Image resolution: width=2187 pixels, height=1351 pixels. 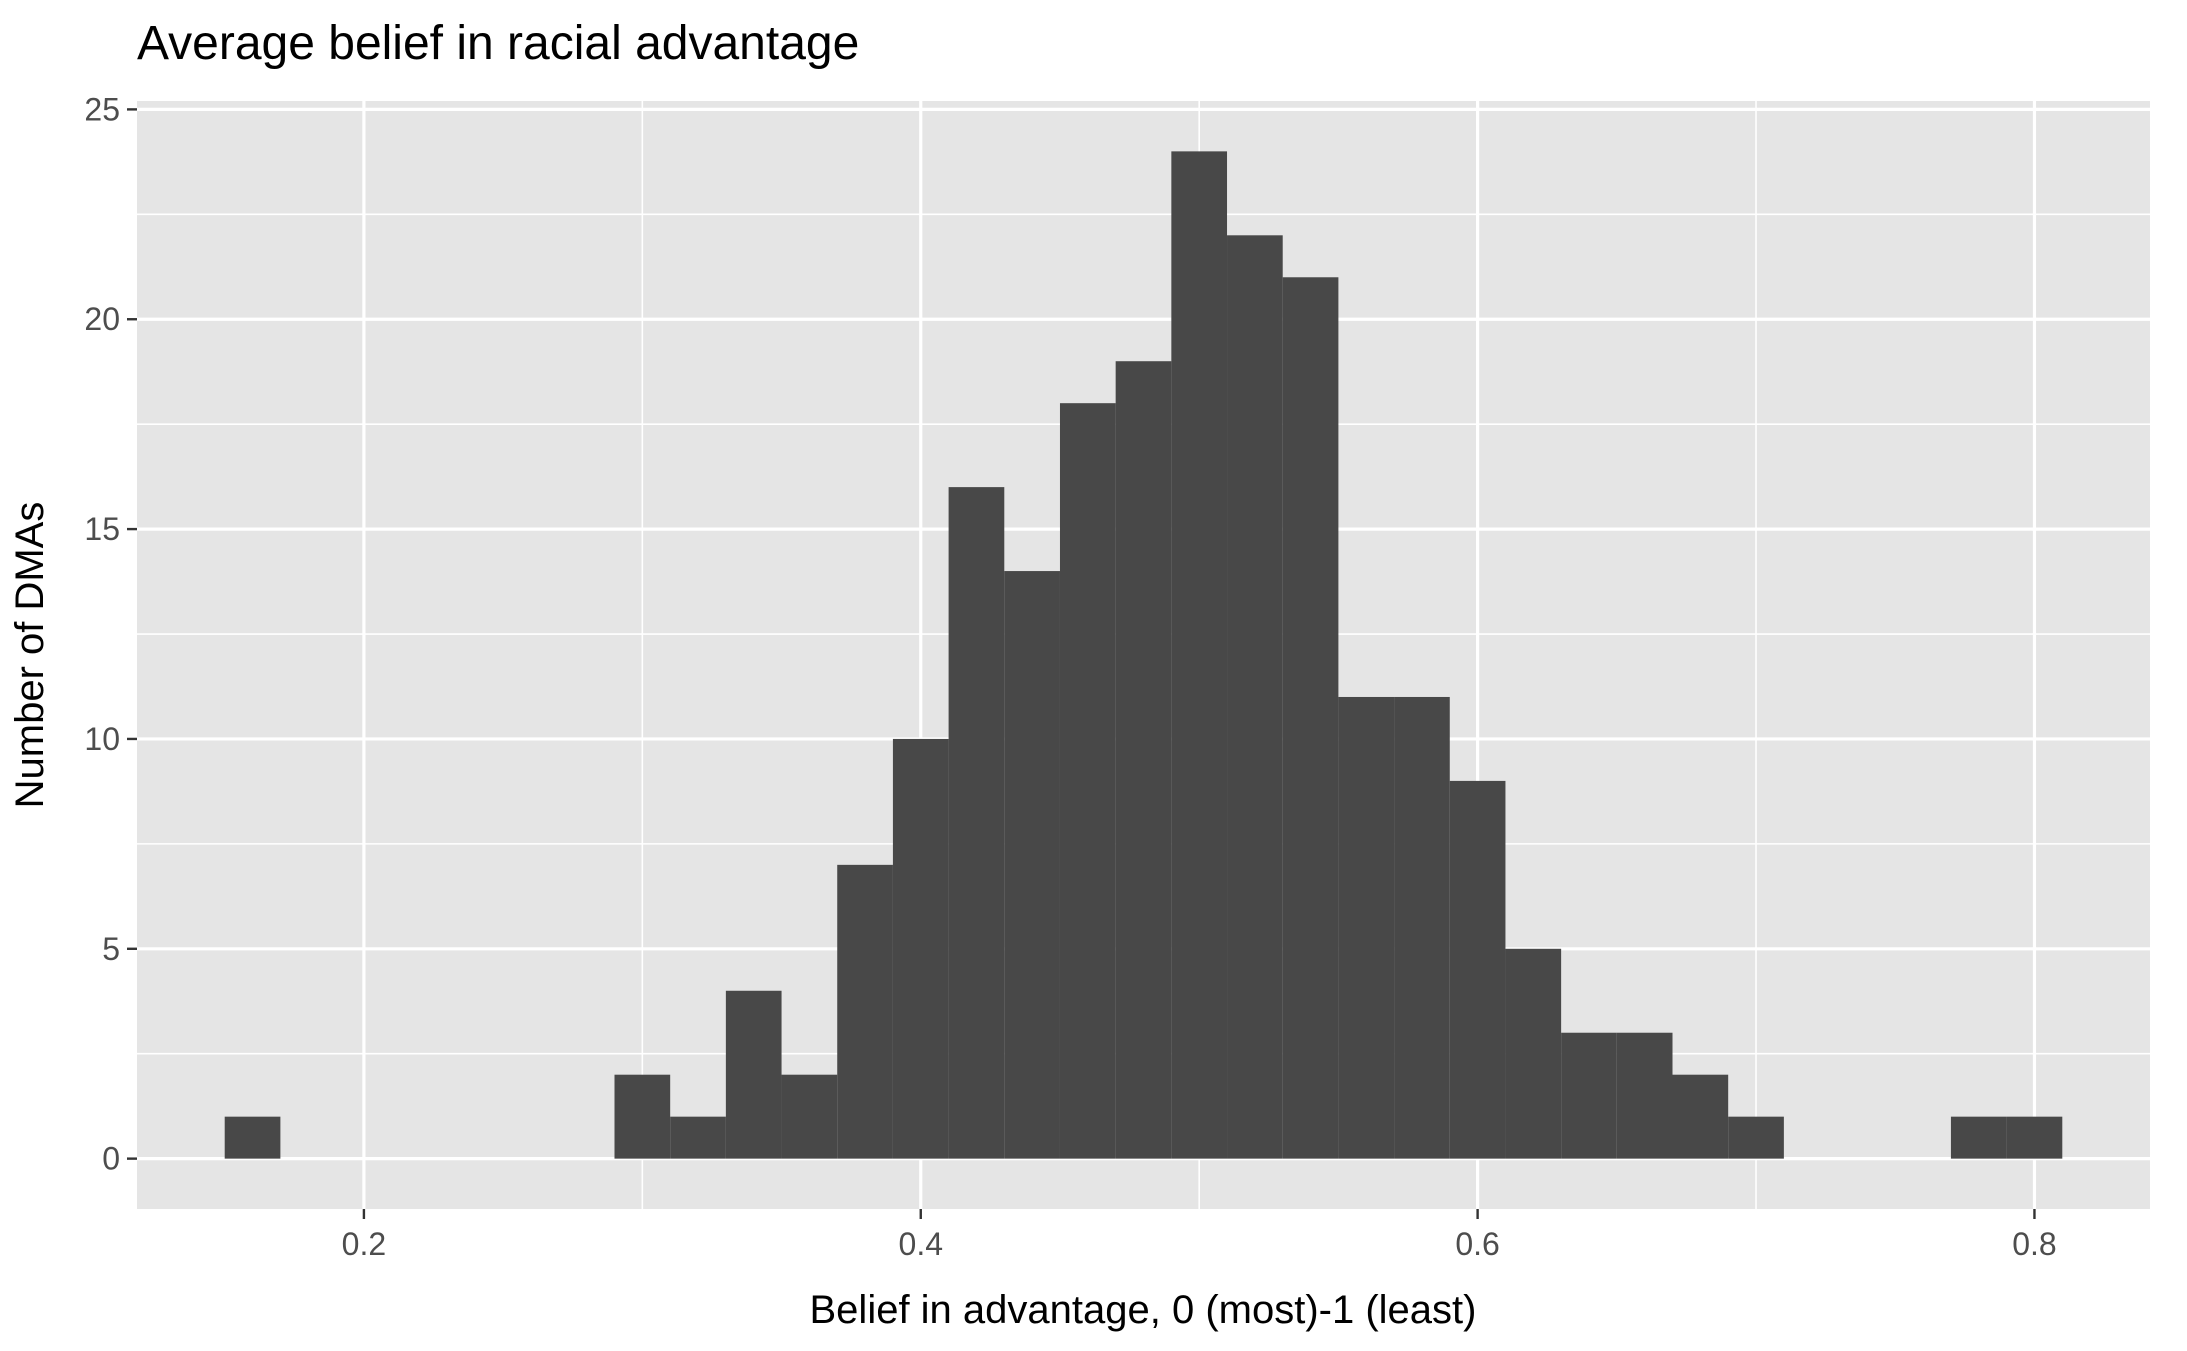 What do you see at coordinates (921, 1244) in the screenshot?
I see `x-tick-label: 0.4` at bounding box center [921, 1244].